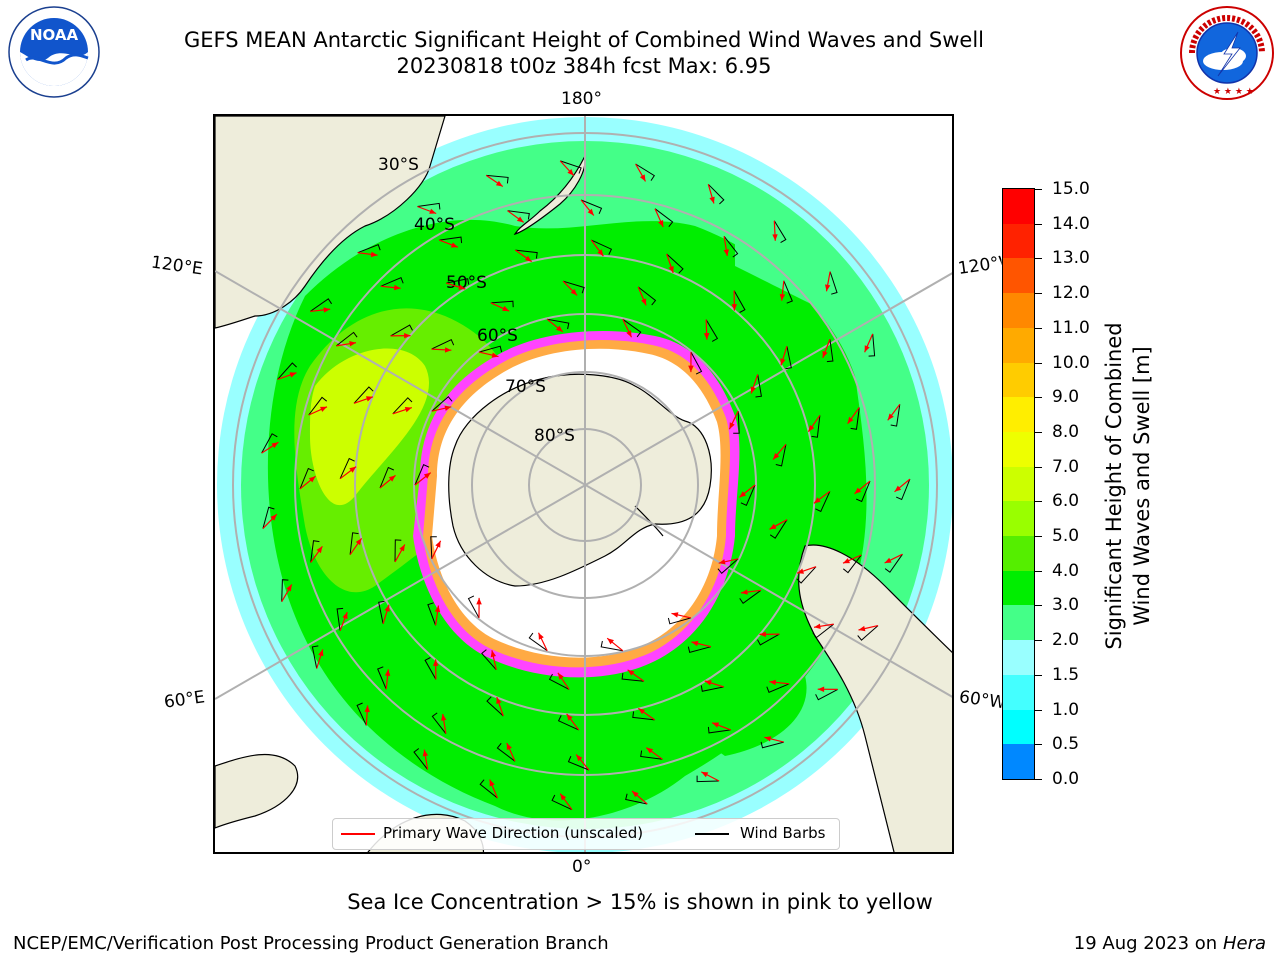 Image resolution: width=1280 pixels, height=960 pixels. Describe the element at coordinates (1066, 501) in the screenshot. I see `colorbar-tick-label: 6.0` at that location.